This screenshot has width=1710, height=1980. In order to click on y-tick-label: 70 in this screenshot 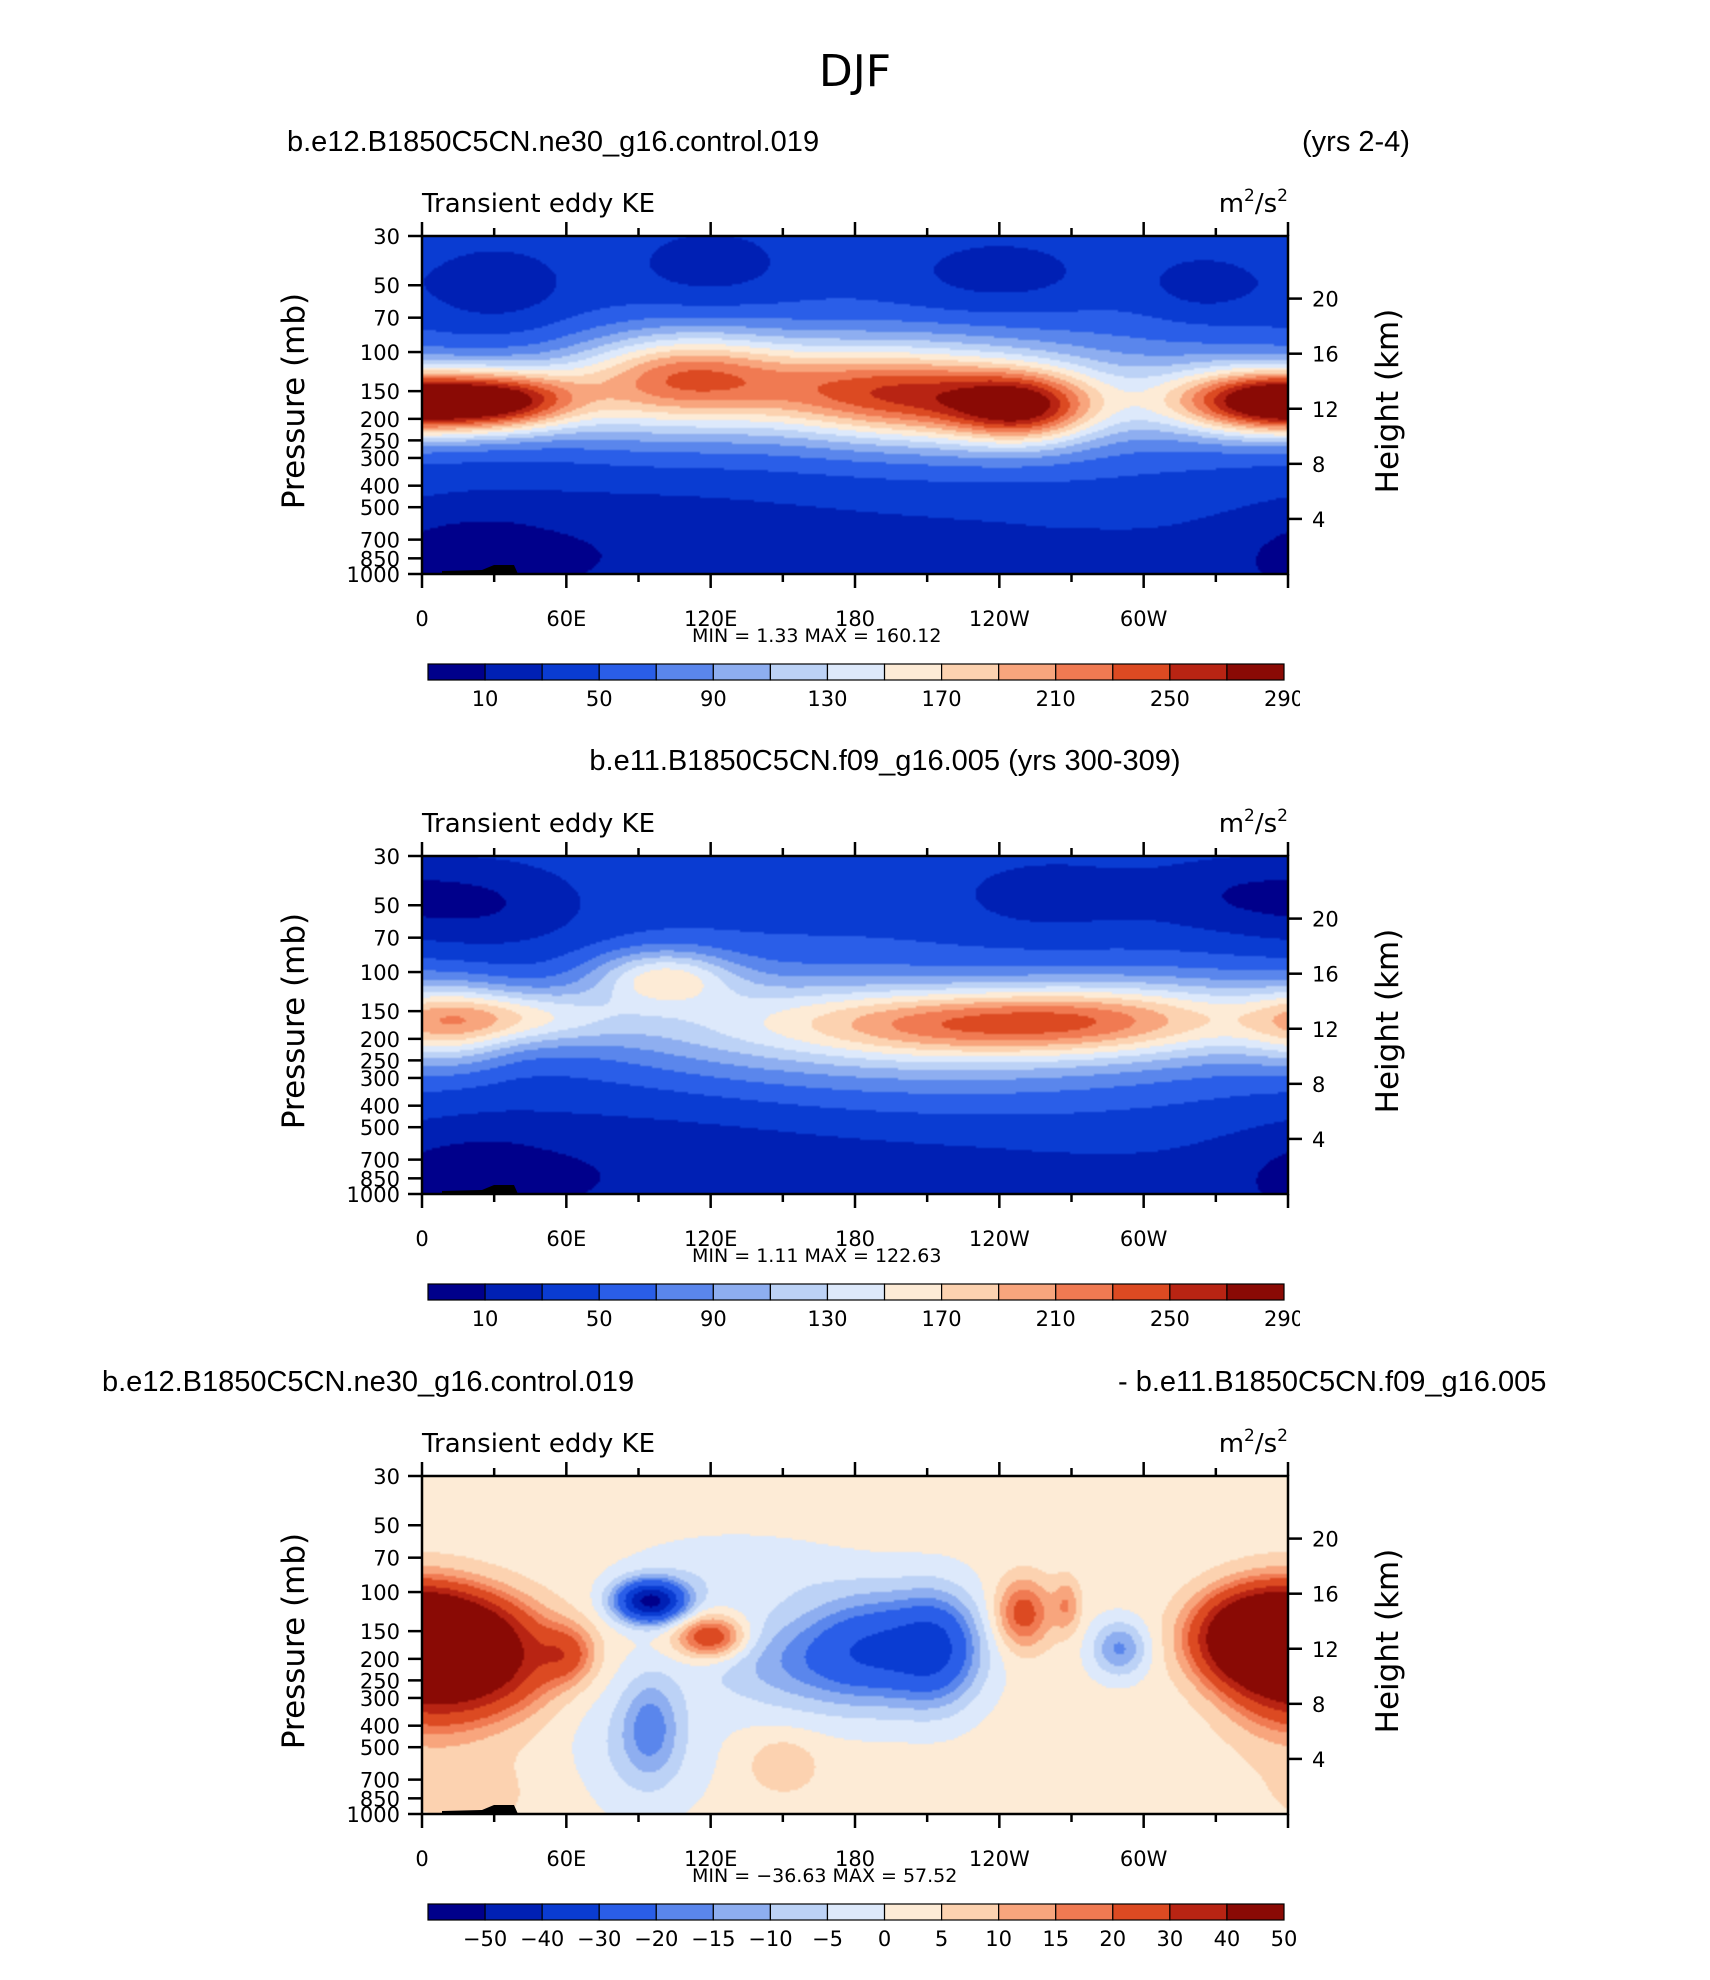, I will do `click(386, 319)`.